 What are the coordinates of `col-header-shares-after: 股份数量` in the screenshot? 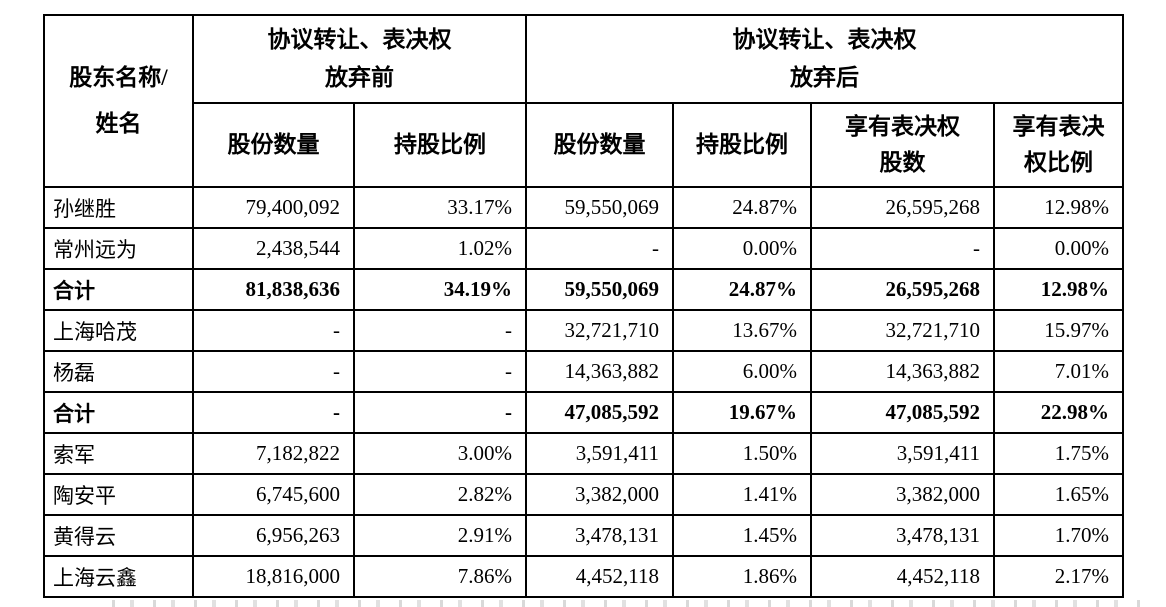 It's located at (599, 145).